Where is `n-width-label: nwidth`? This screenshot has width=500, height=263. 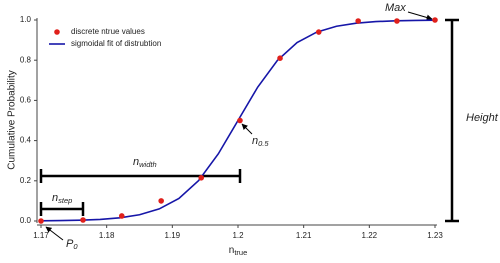 n-width-label: nwidth is located at coordinates (145, 162).